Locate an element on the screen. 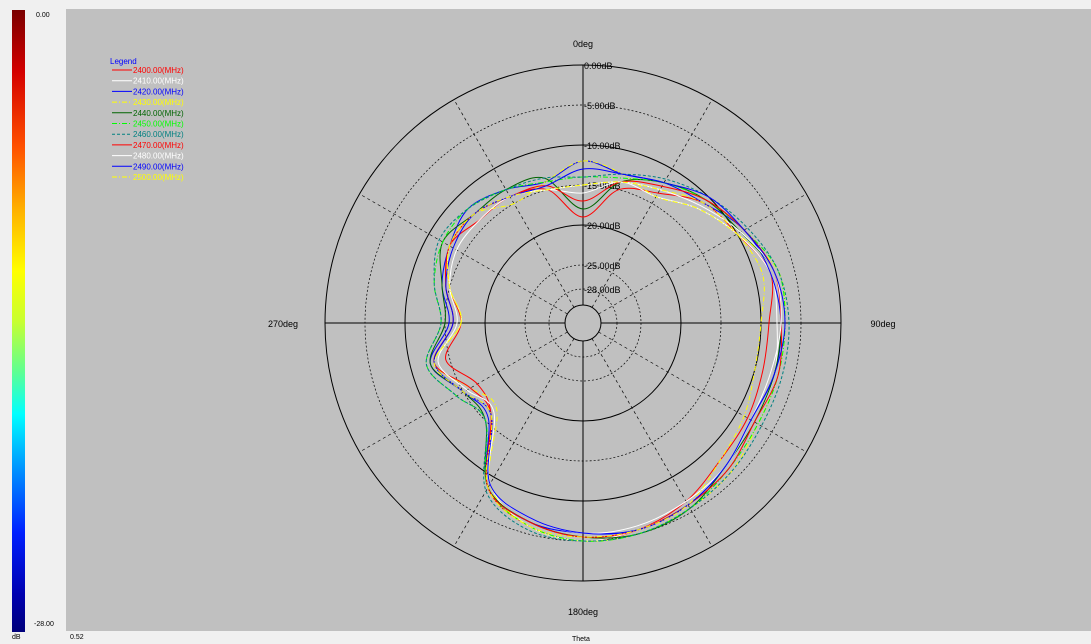  legend-entry-label: 2460.00(MHz) is located at coordinates (158, 134).